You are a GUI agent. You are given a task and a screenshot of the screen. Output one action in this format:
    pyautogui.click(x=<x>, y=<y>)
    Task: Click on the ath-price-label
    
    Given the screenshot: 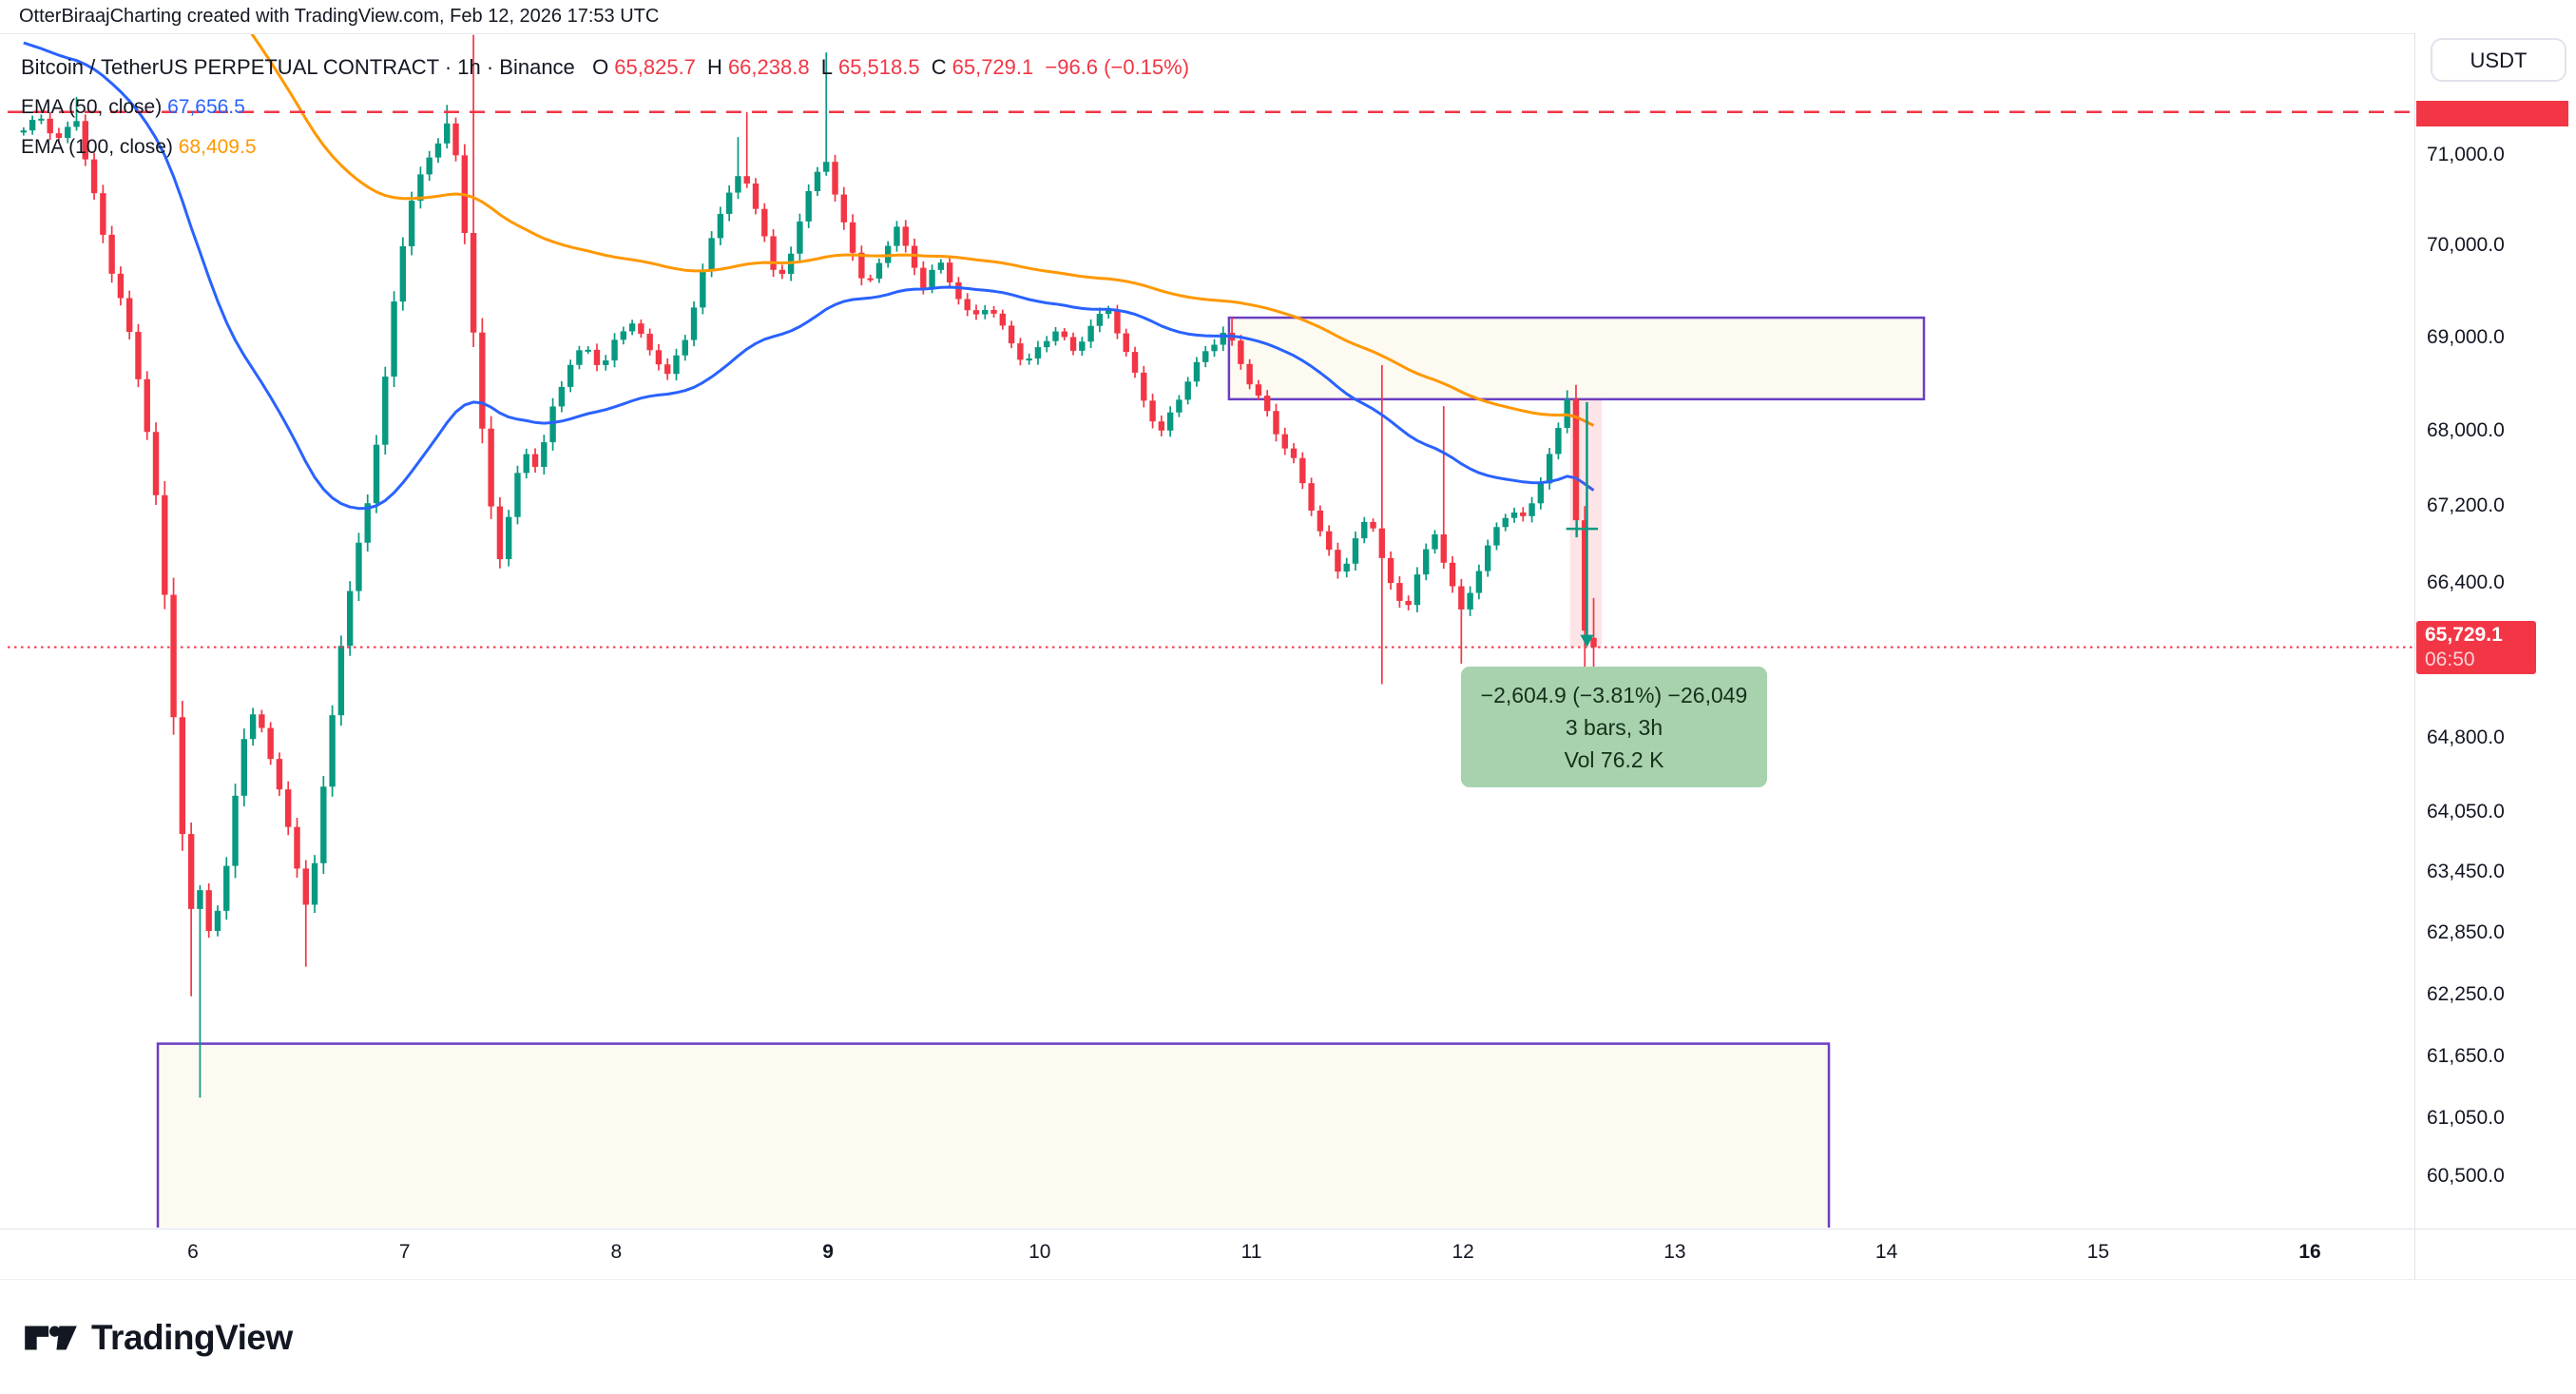 What is the action you would take?
    pyautogui.click(x=2492, y=114)
    